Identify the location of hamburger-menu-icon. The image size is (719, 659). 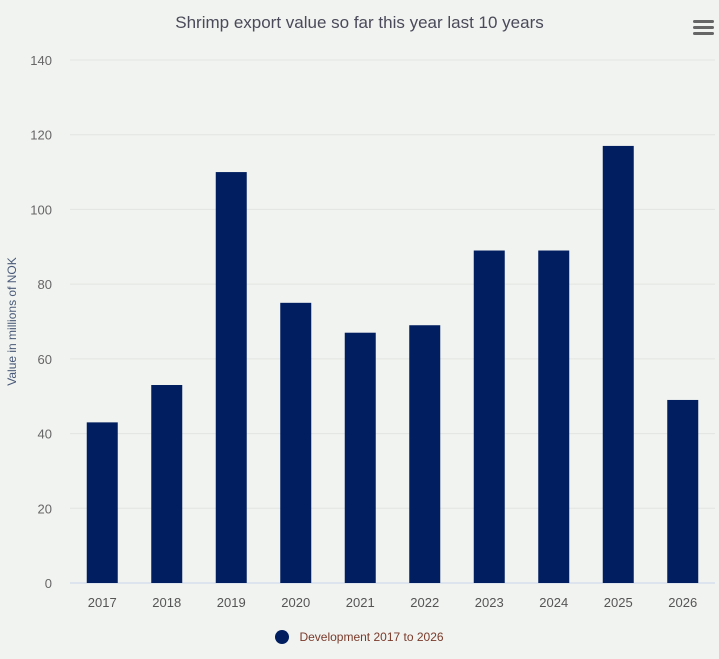
(703, 28).